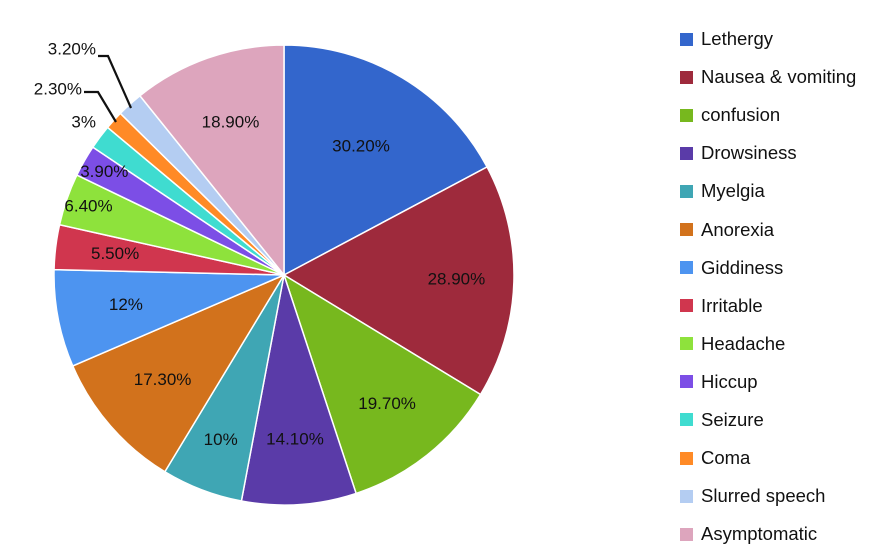 The image size is (880, 553). What do you see at coordinates (763, 496) in the screenshot?
I see `legend-label: Slurred speech` at bounding box center [763, 496].